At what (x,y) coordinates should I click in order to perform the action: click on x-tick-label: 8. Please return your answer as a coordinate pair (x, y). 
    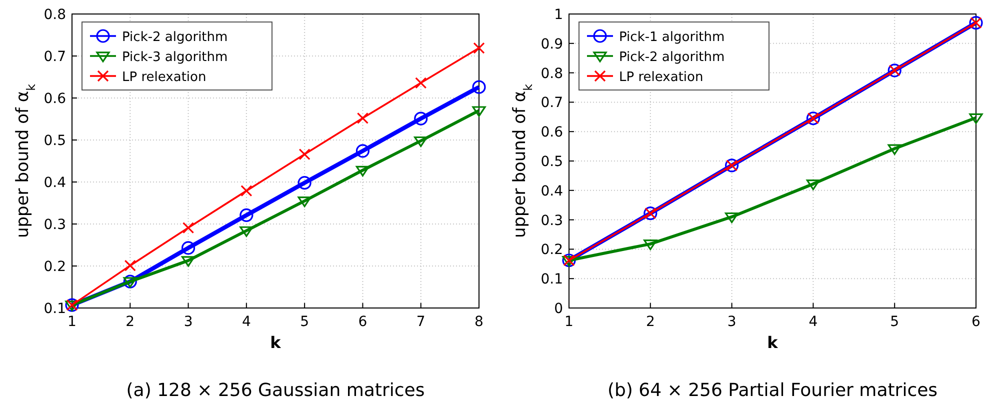
    Looking at the image, I should click on (479, 322).